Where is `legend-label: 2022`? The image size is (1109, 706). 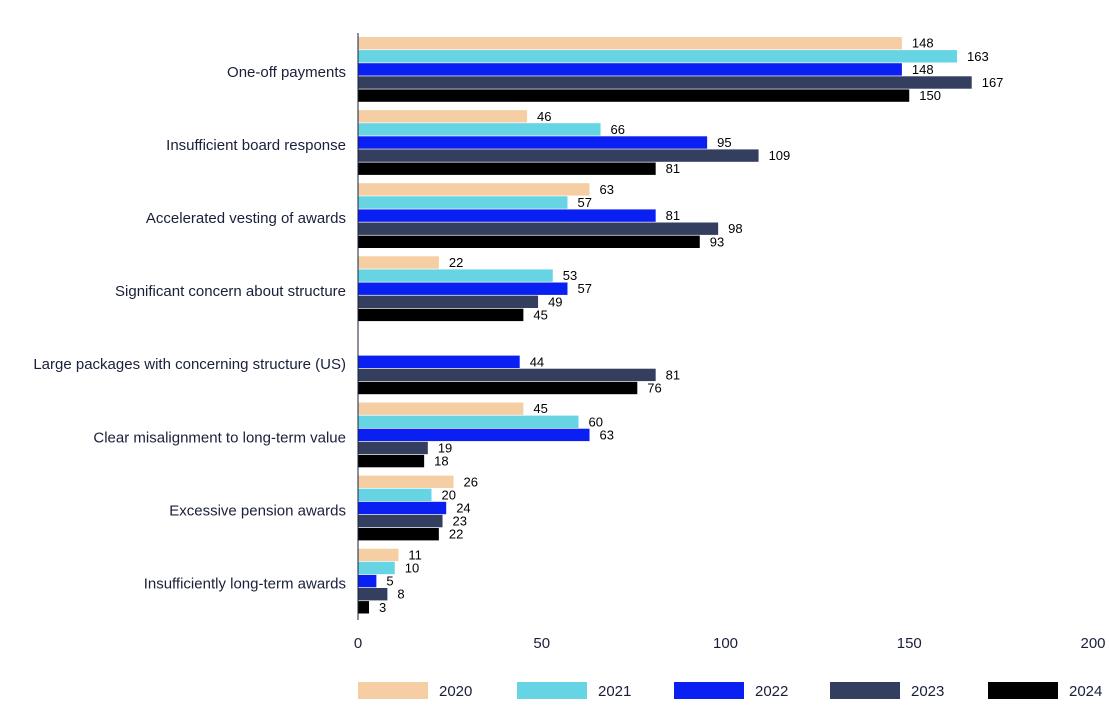 legend-label: 2022 is located at coordinates (771, 691).